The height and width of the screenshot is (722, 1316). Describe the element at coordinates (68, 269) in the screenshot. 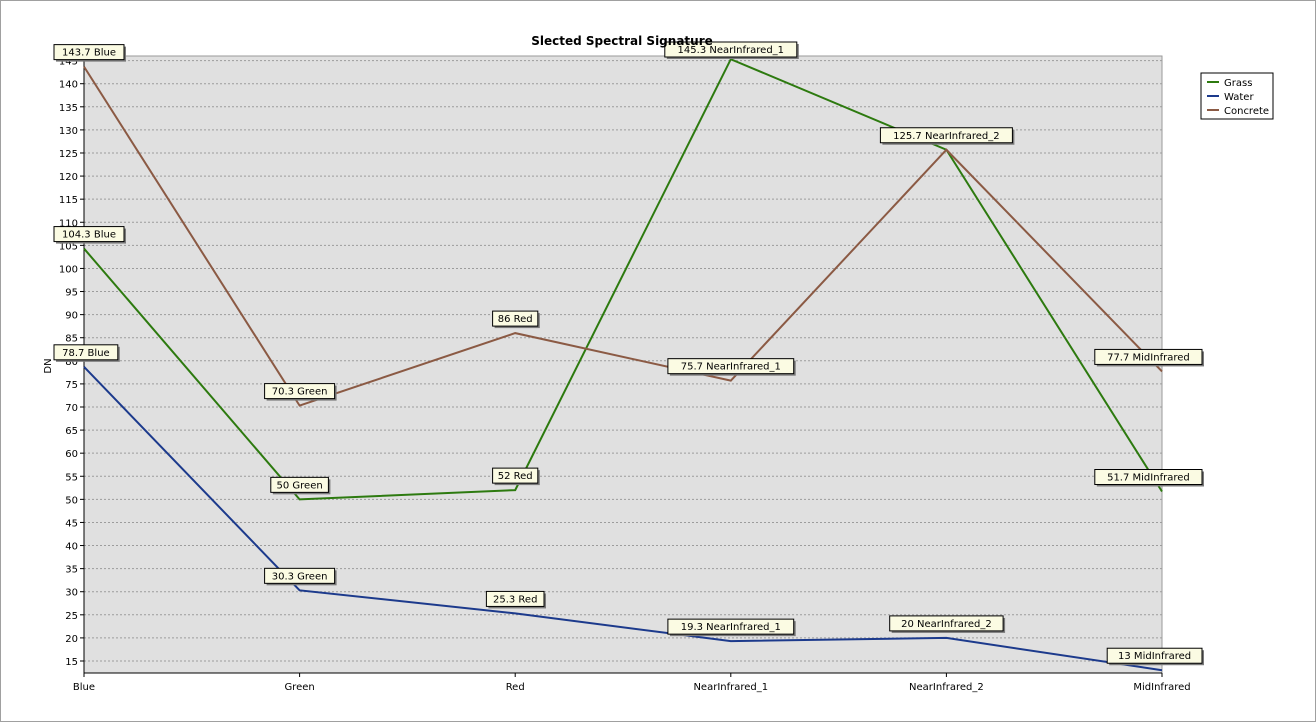

I see `y-tick-label: 100` at that location.